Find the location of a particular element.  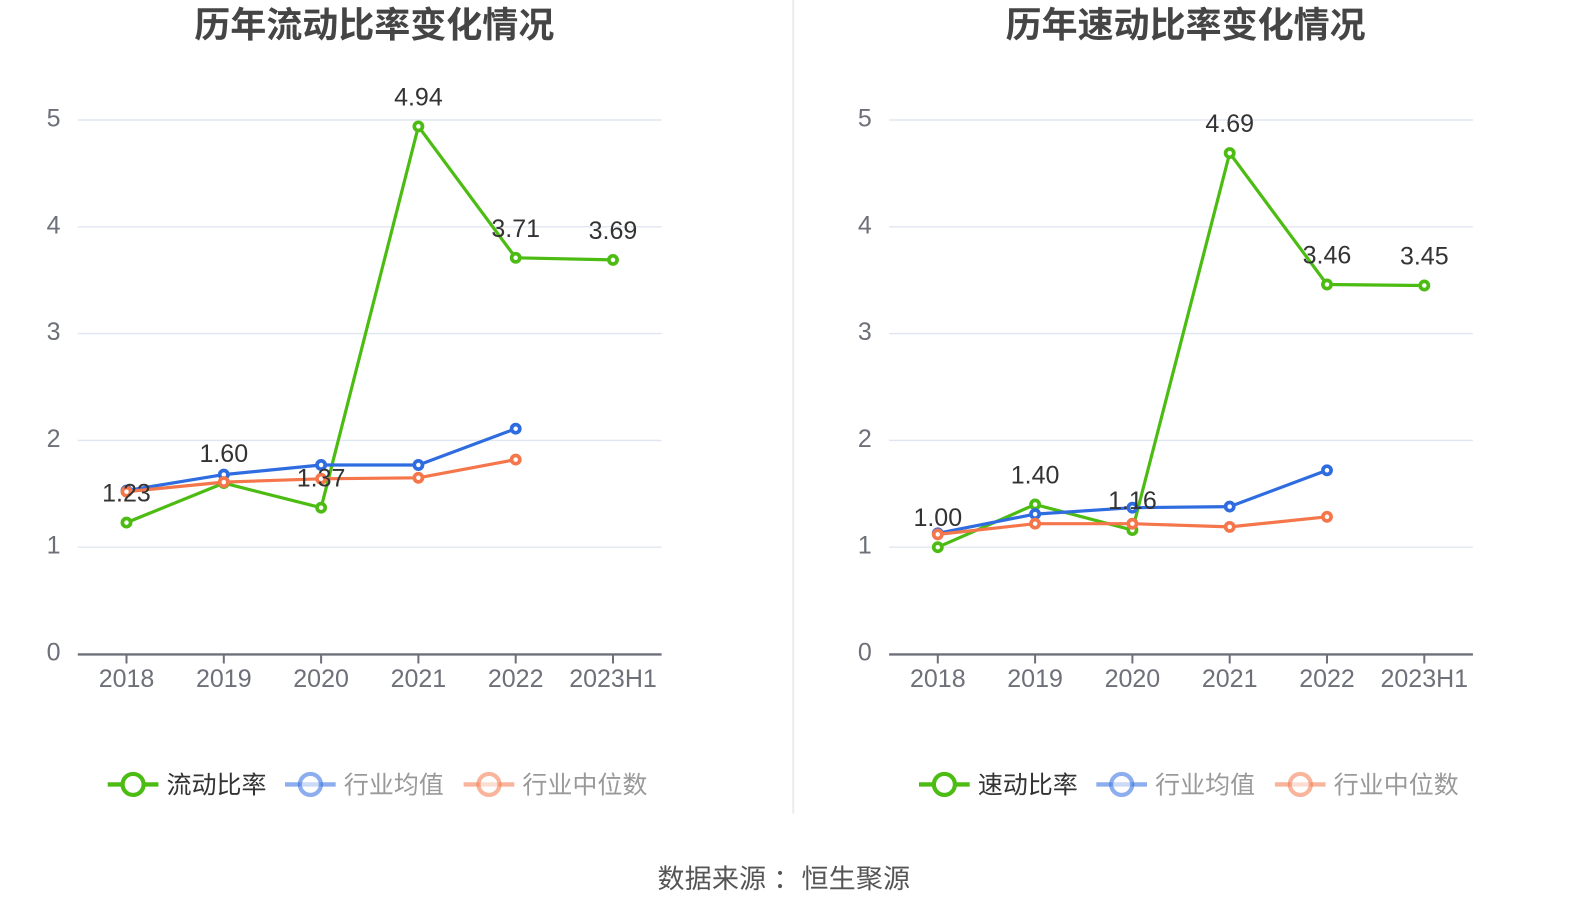

svg-text: 3.45 is located at coordinates (1424, 257).